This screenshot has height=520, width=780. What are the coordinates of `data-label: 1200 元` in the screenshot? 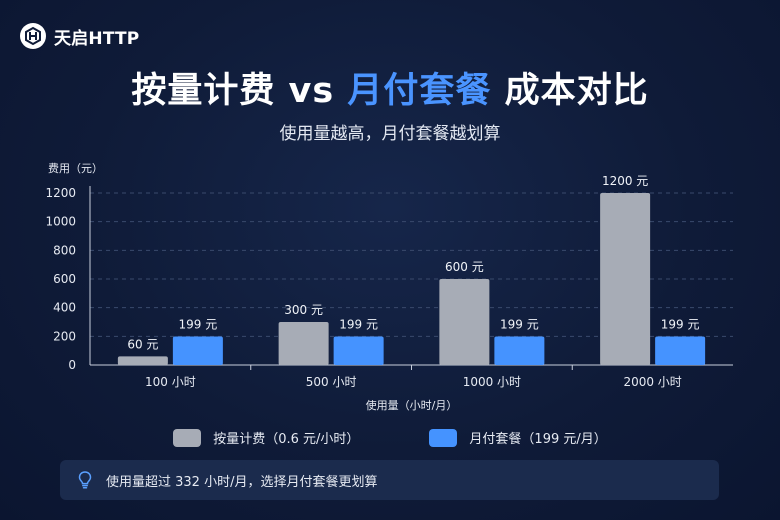 It's located at (625, 181).